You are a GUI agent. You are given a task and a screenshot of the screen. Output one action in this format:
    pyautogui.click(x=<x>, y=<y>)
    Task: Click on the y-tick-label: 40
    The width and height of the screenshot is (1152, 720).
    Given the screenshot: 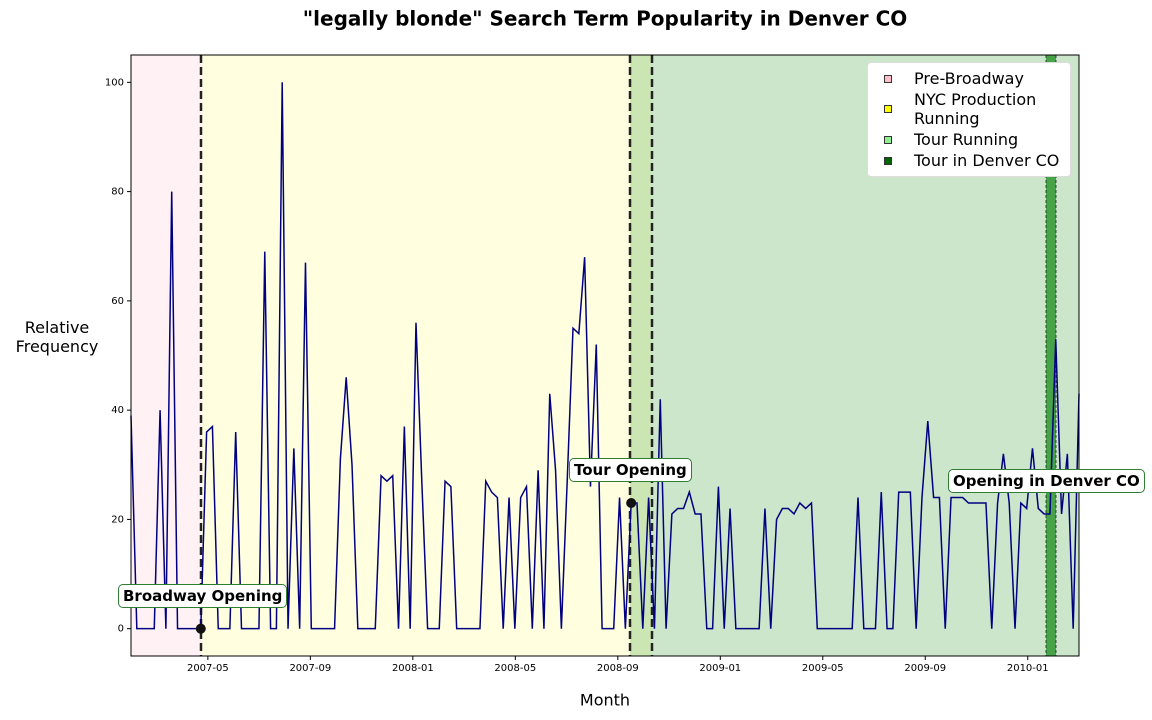 What is the action you would take?
    pyautogui.click(x=117, y=410)
    